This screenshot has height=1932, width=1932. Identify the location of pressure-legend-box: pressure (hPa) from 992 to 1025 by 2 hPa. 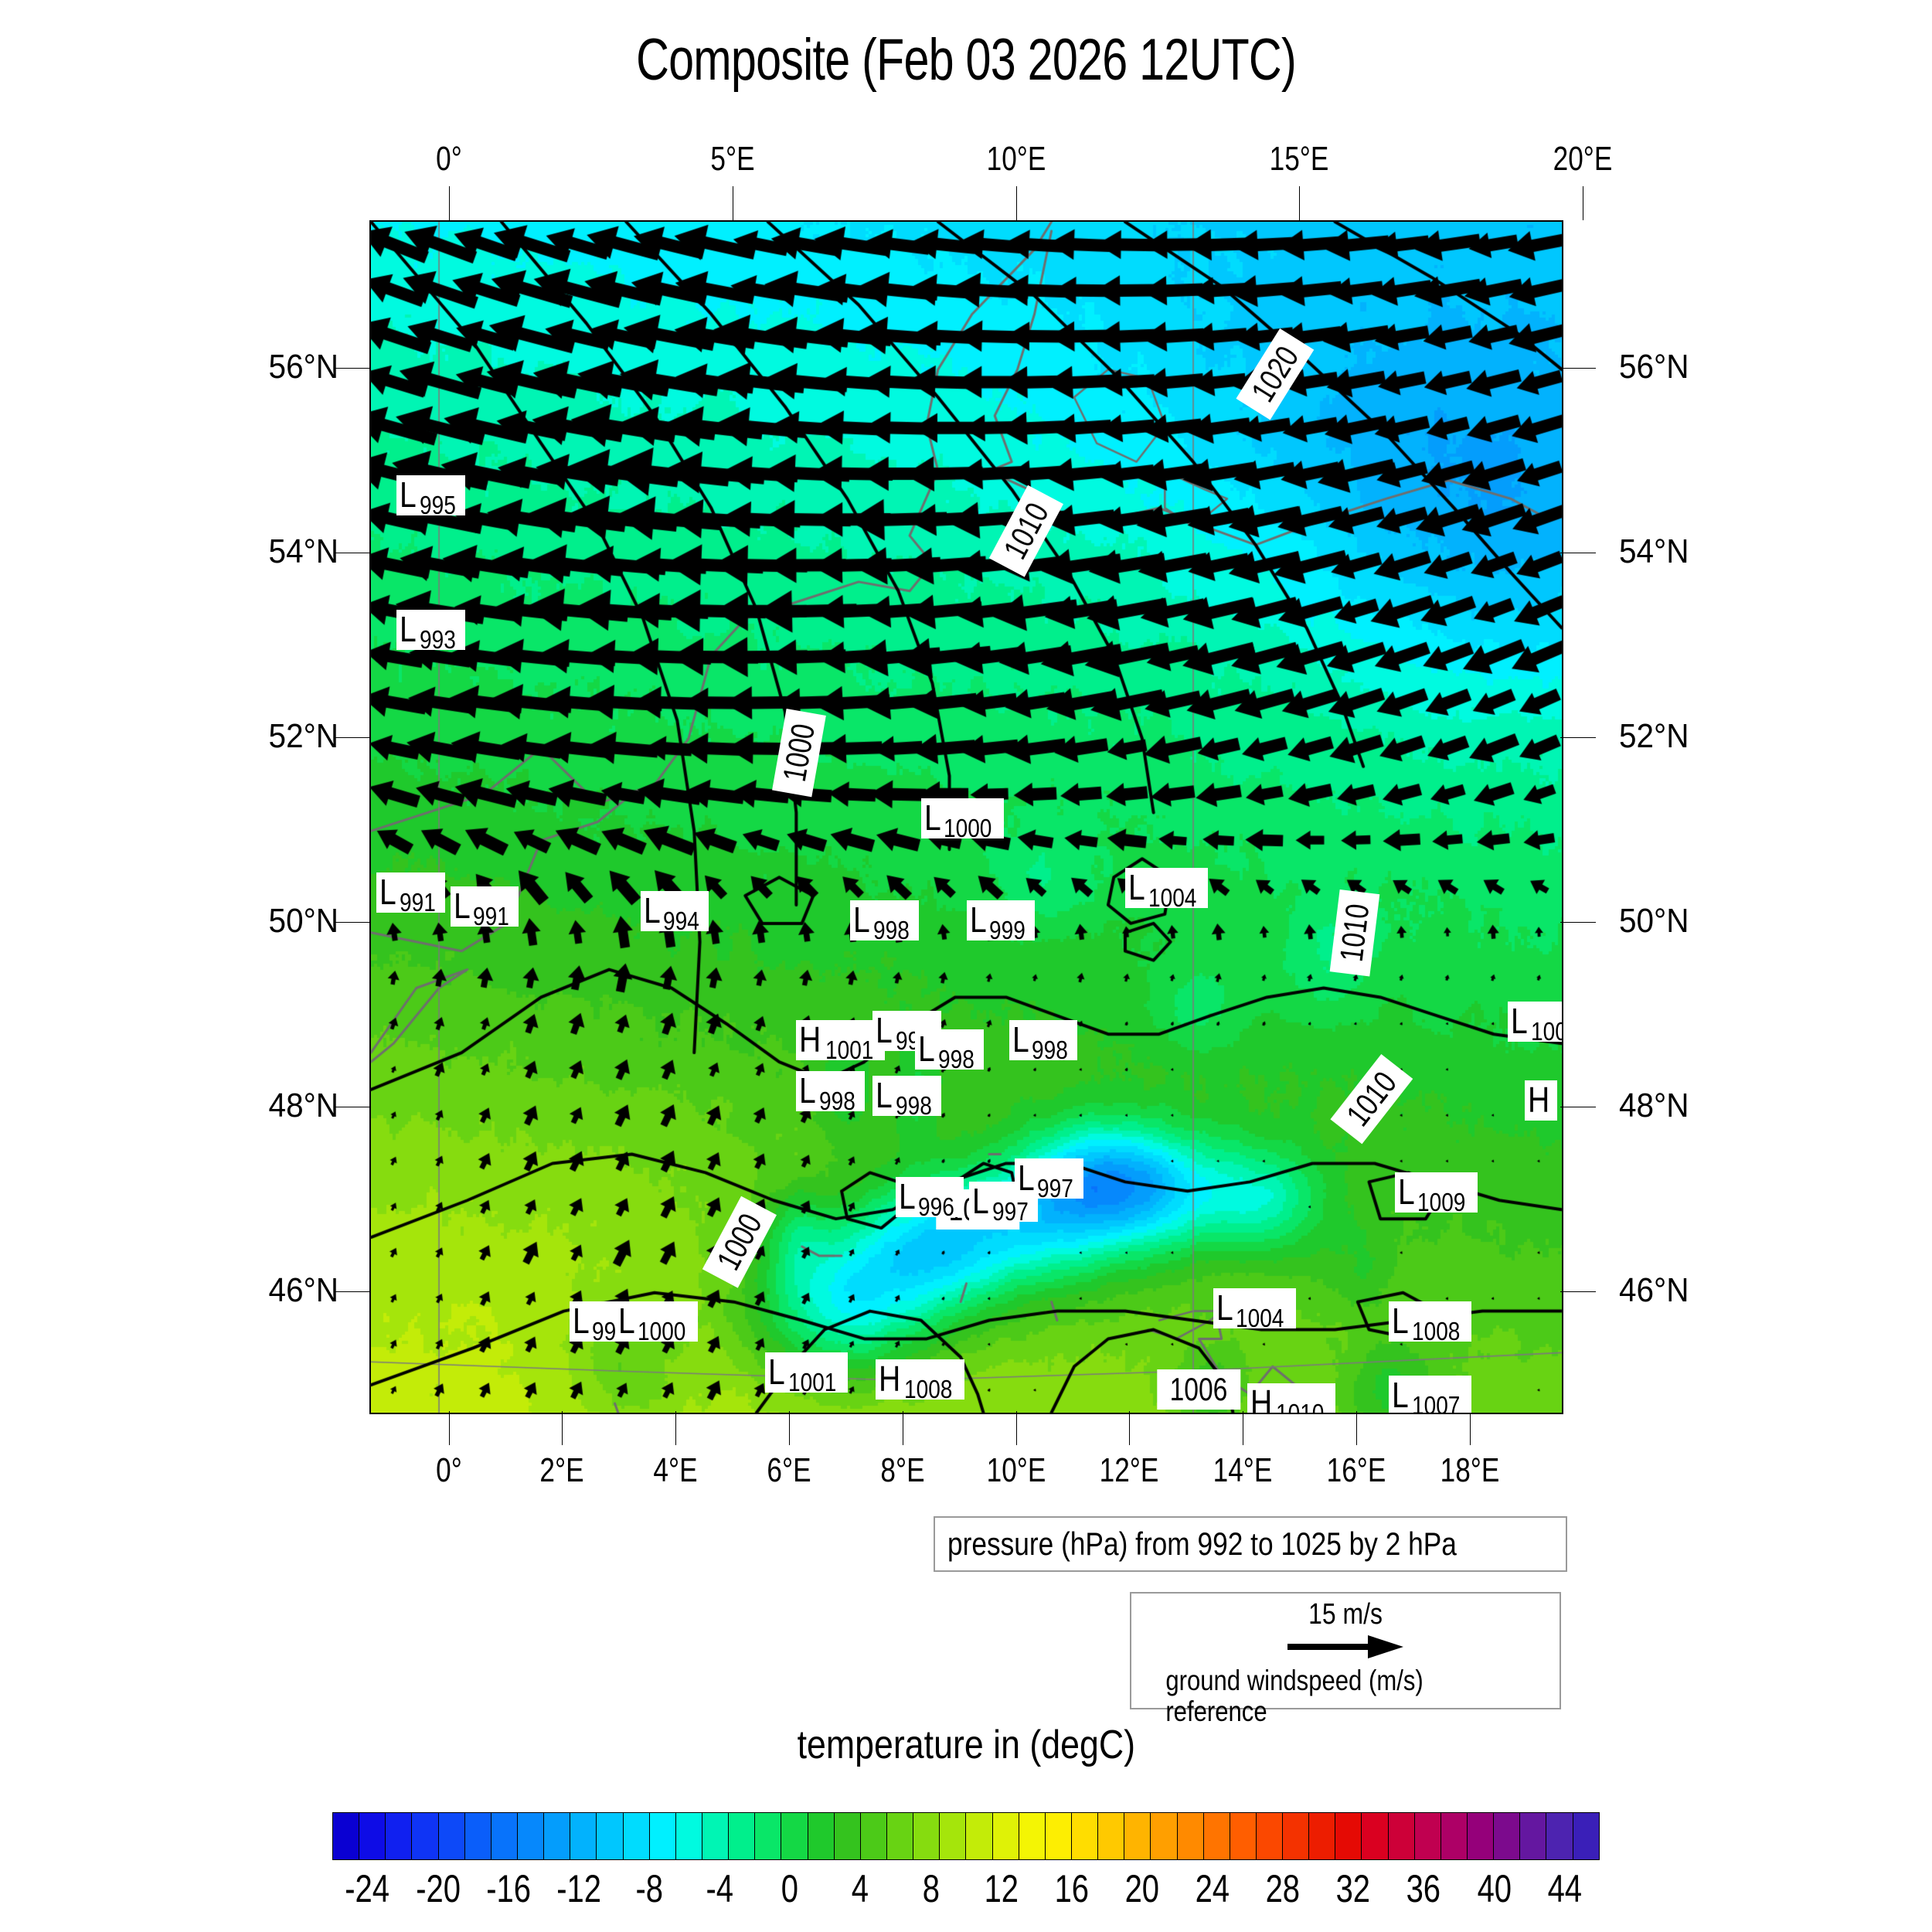
(1251, 1544).